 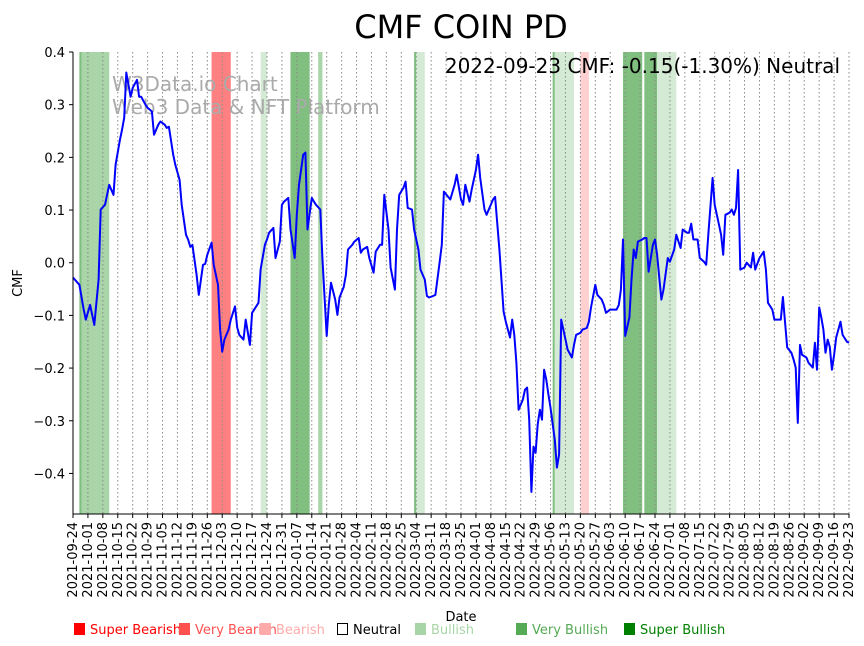 I want to click on x-tick-label: 2022-05-13, so click(x=565, y=560).